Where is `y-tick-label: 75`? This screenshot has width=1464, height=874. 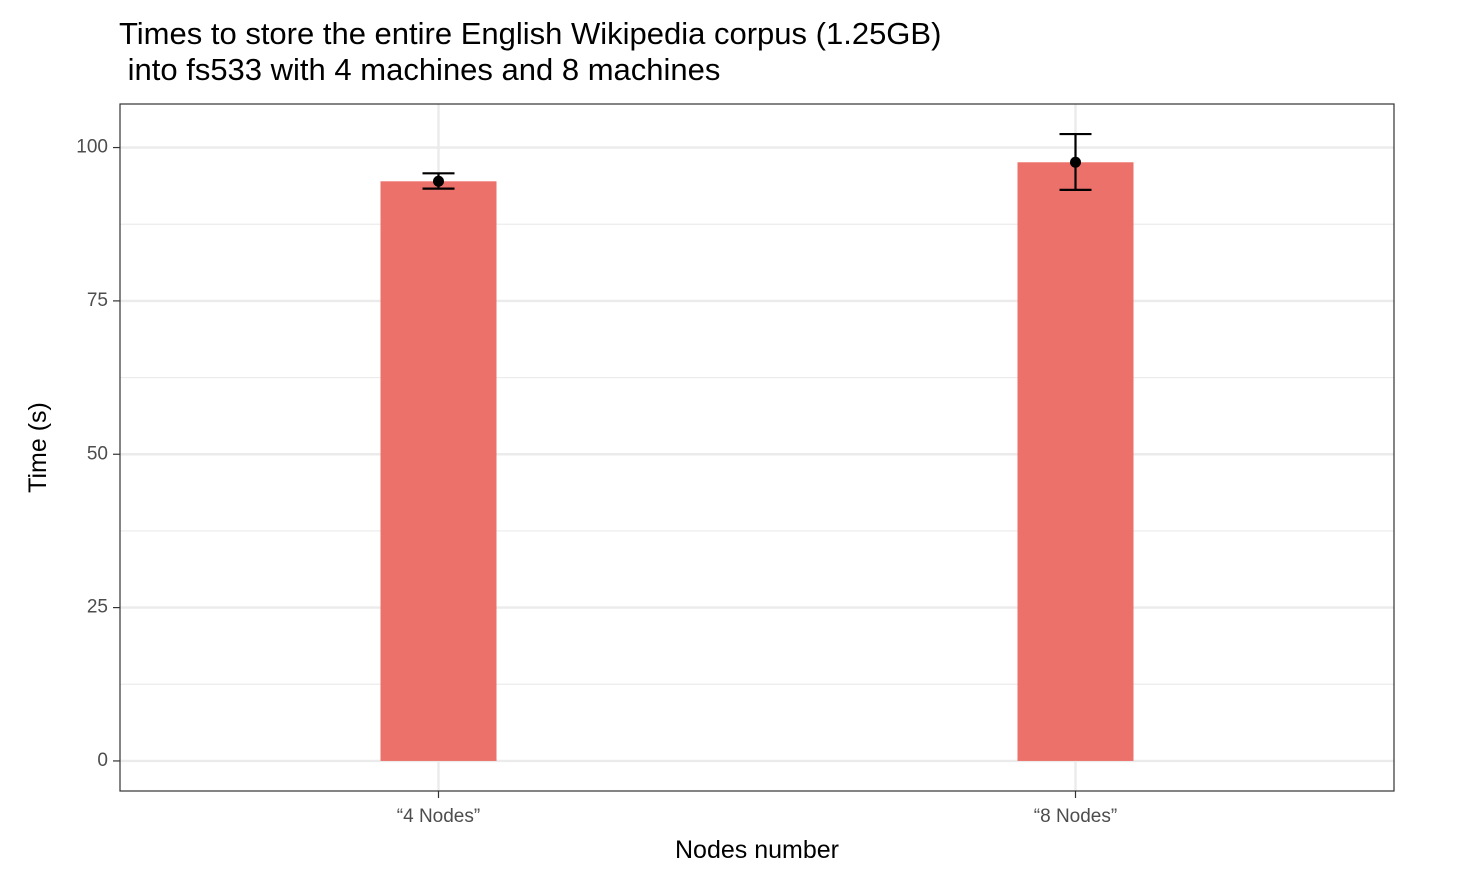 y-tick-label: 75 is located at coordinates (97, 300).